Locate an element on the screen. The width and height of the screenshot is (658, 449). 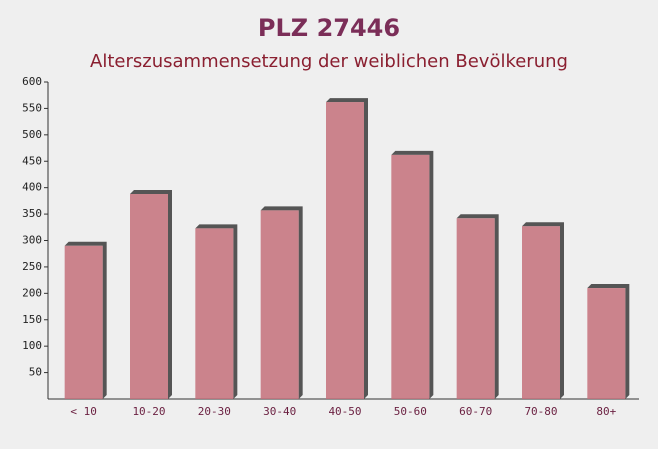
y-tick-label: 300 is located at coordinates (32, 240).